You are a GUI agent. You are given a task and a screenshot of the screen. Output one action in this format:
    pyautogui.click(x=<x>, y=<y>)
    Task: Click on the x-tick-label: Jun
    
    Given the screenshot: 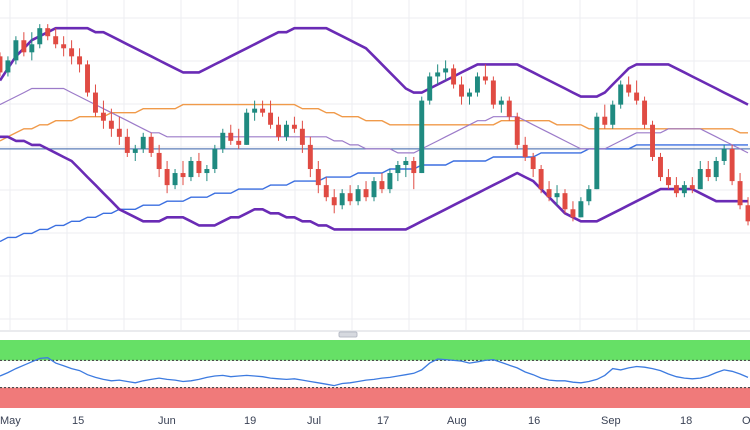 What is the action you would take?
    pyautogui.click(x=167, y=421)
    